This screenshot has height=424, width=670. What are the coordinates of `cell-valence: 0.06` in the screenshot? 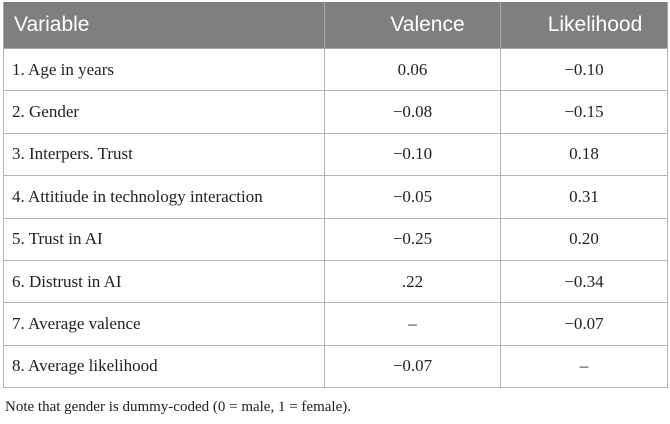 It's located at (412, 69).